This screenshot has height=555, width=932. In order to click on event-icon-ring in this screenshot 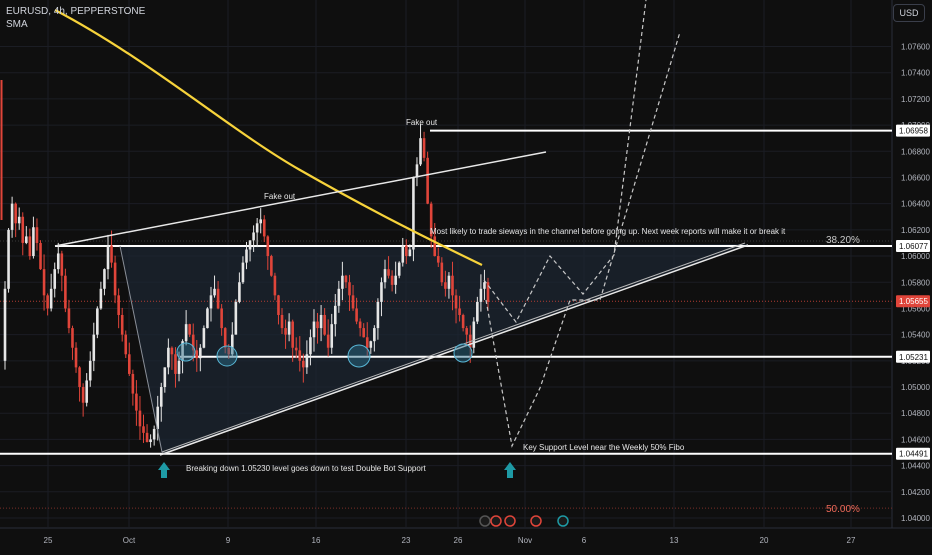, I will do `click(536, 521)`.